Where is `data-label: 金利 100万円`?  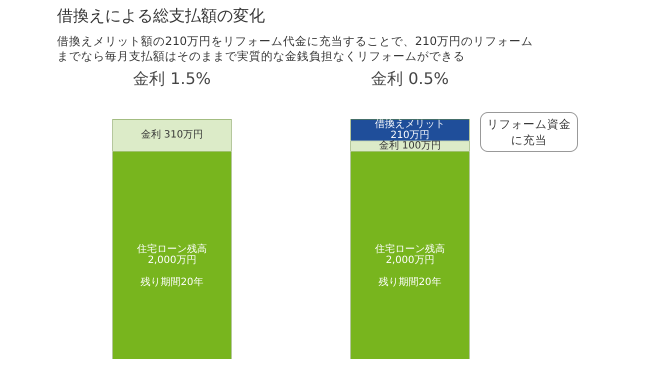 data-label: 金利 100万円 is located at coordinates (410, 146).